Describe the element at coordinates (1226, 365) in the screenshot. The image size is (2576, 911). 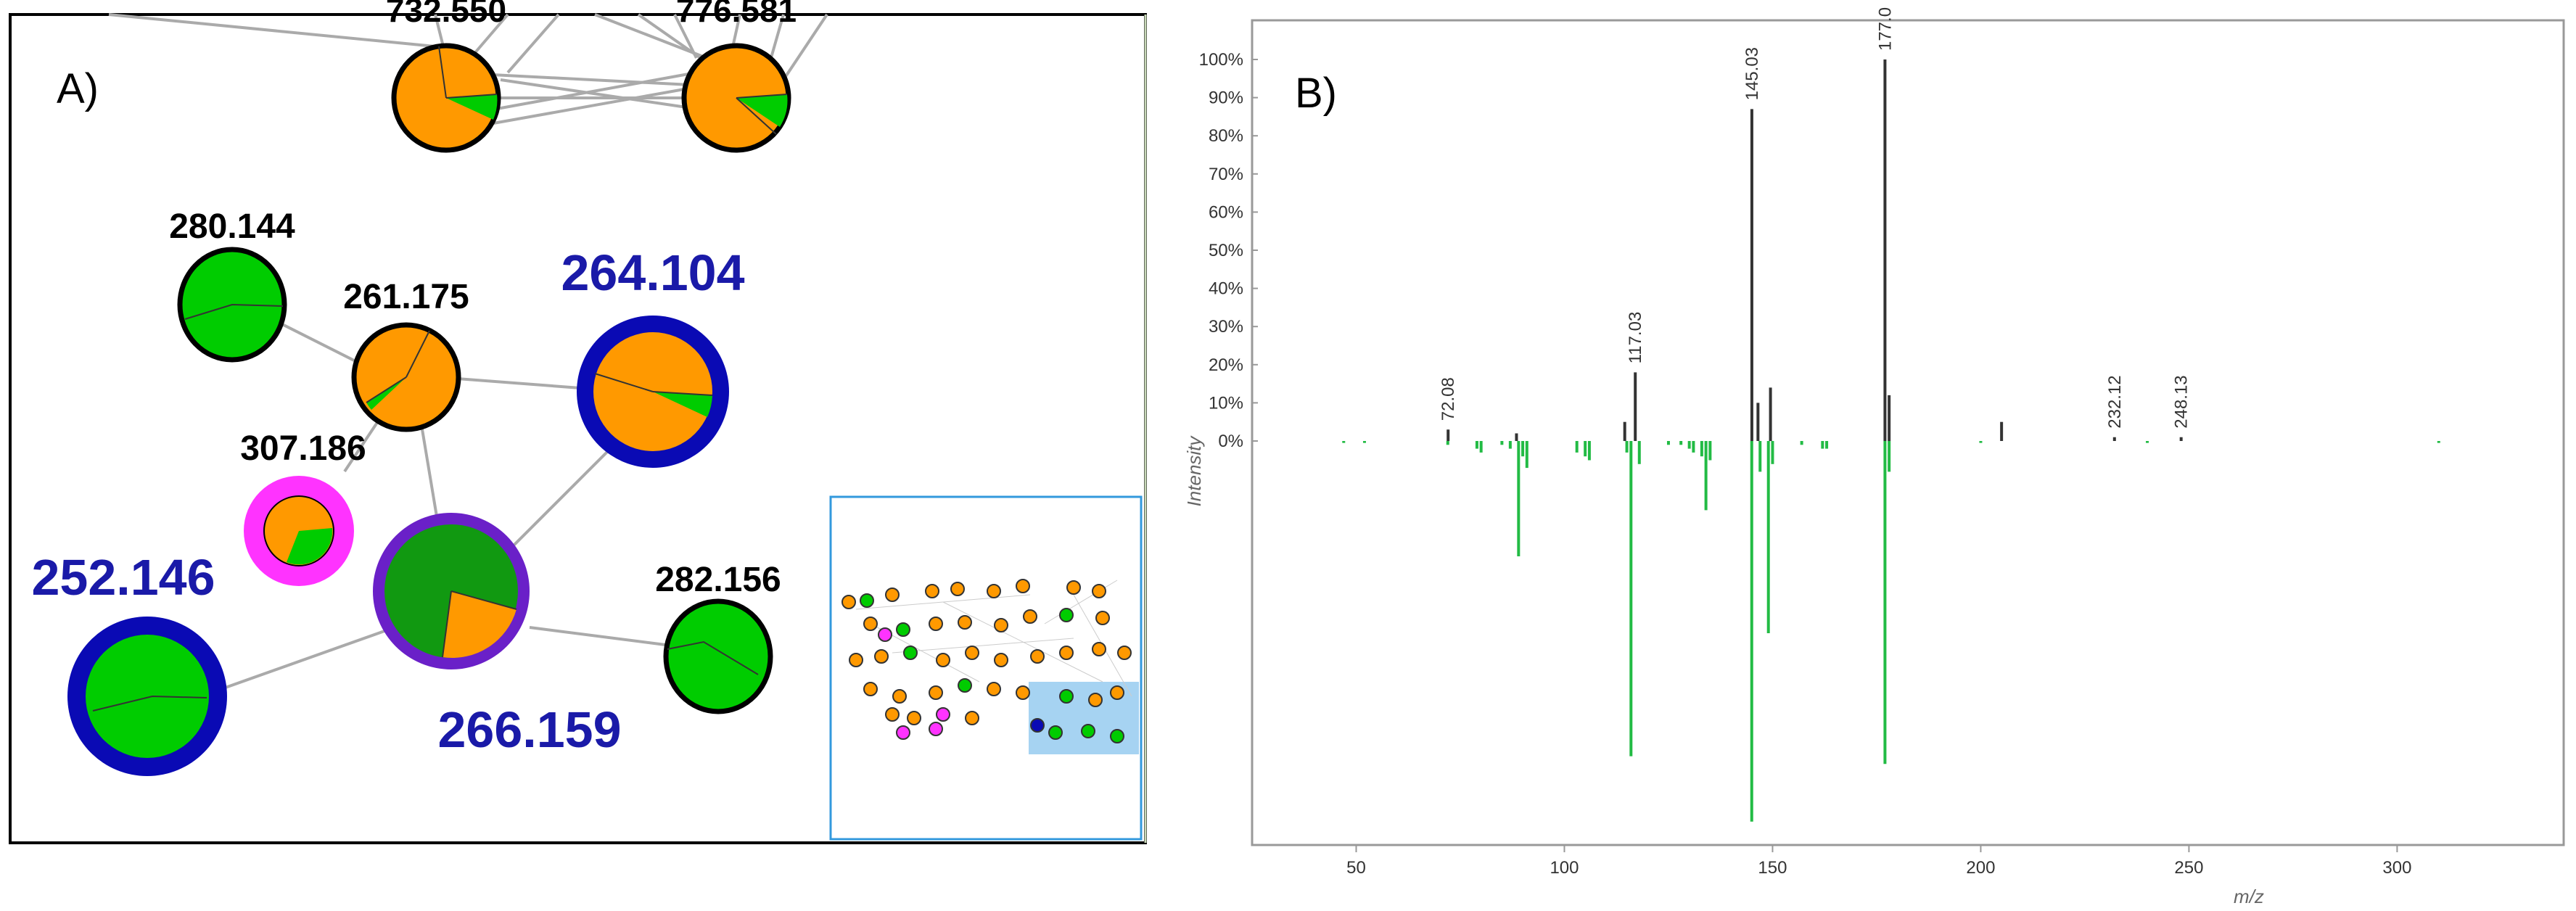
I see `y-tick-label: 20%` at that location.